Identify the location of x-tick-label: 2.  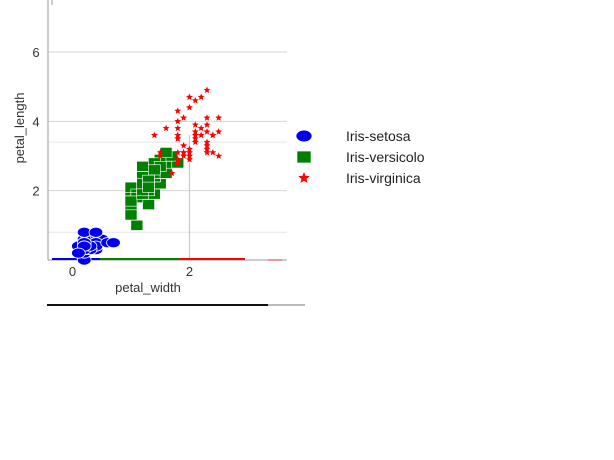
(189, 271).